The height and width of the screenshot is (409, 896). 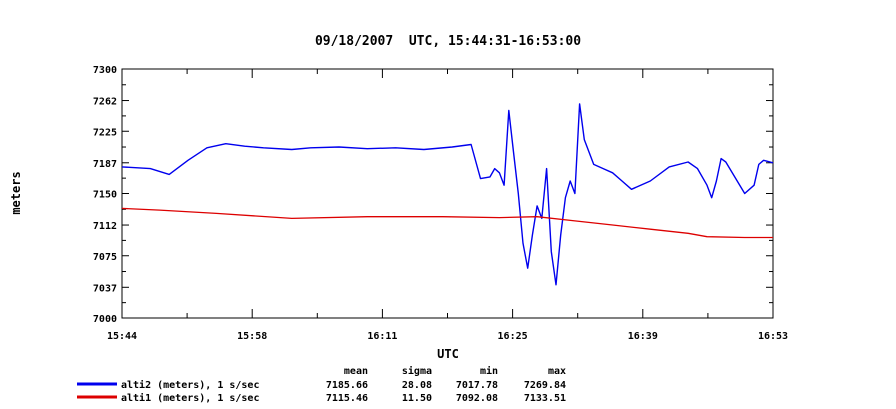 What do you see at coordinates (105, 319) in the screenshot?
I see `y-tick-label: 7000` at bounding box center [105, 319].